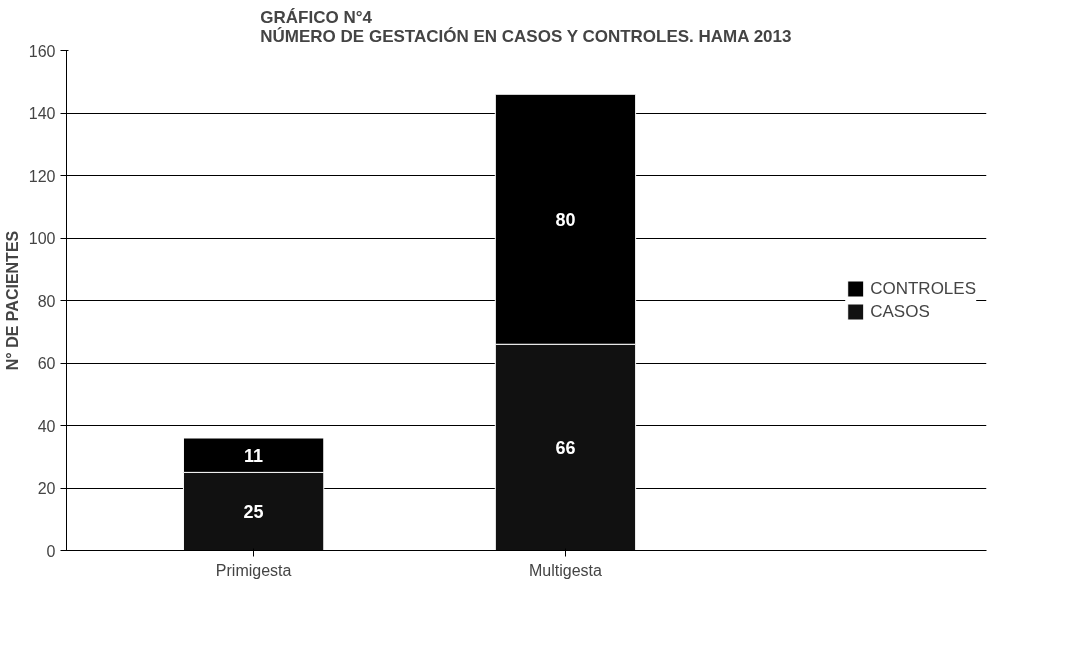 This screenshot has height=648, width=1076. I want to click on legend-label: CONTROLES, so click(923, 288).